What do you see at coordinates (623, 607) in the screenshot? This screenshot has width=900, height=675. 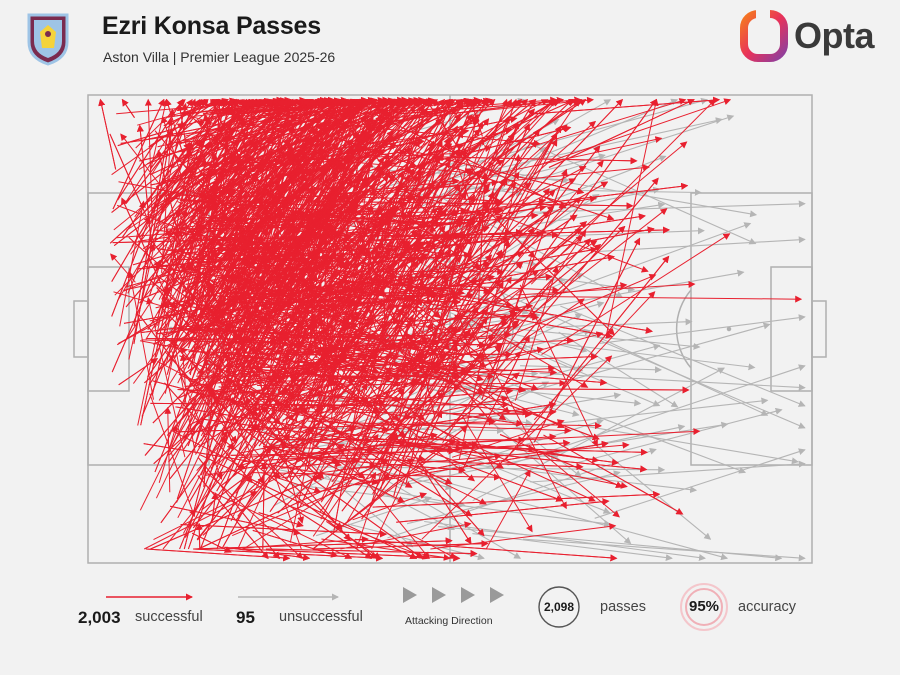 I see `passes-label: passes` at bounding box center [623, 607].